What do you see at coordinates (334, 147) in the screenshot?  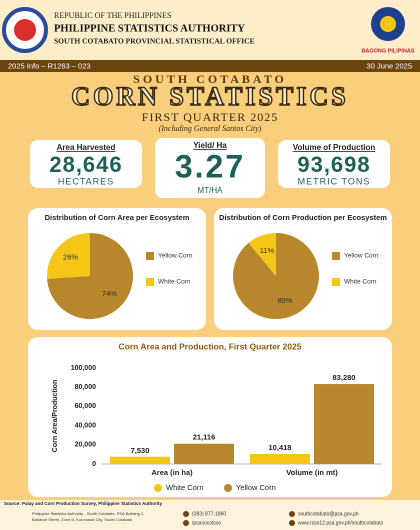 I see `stat-label: Volume of Production` at bounding box center [334, 147].